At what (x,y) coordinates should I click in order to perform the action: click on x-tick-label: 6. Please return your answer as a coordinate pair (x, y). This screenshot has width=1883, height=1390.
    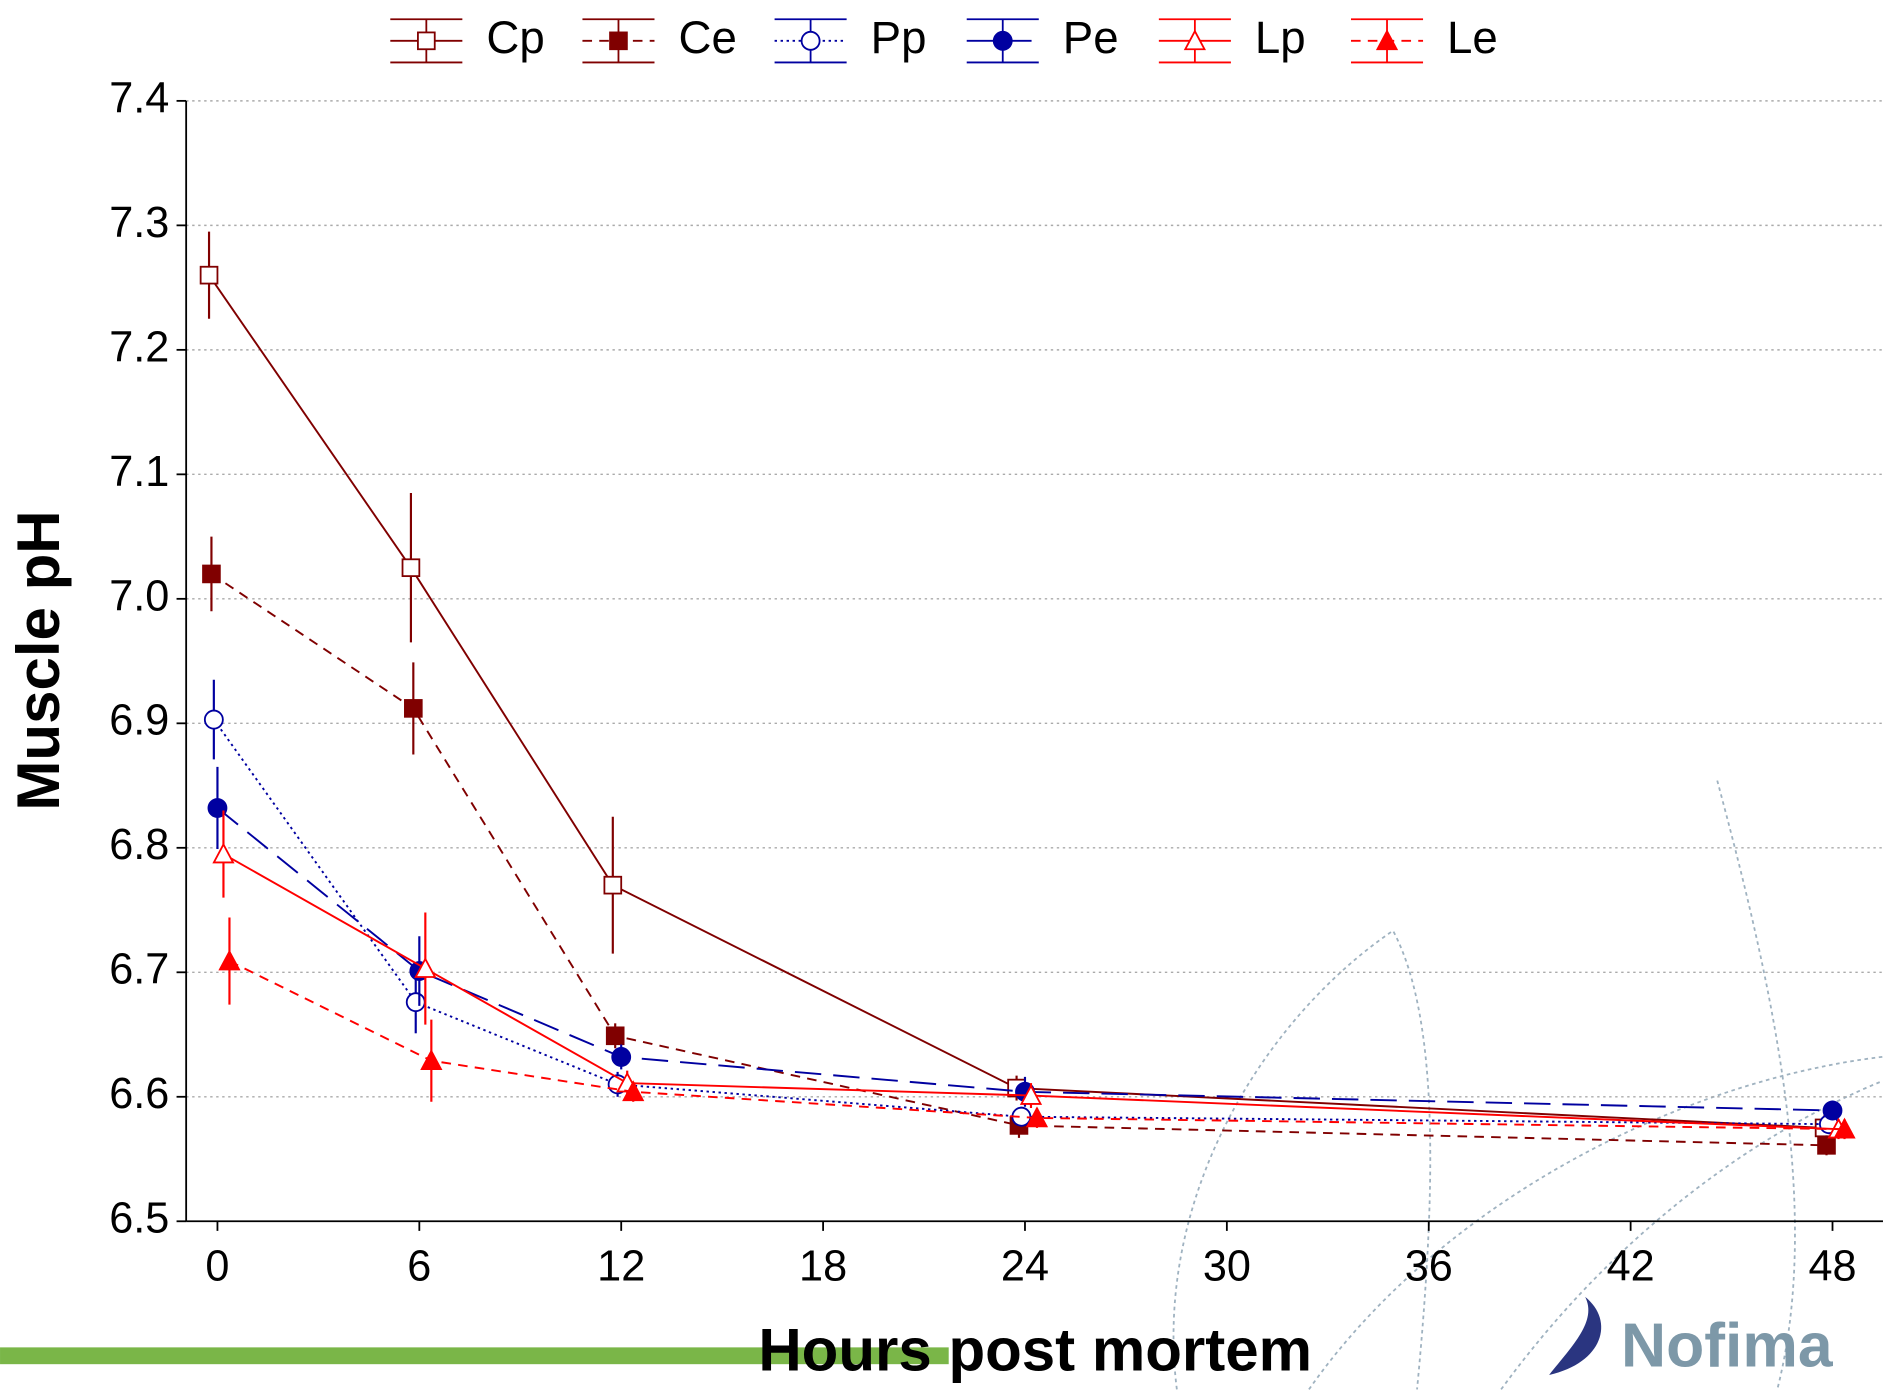
    Looking at the image, I should click on (419, 1267).